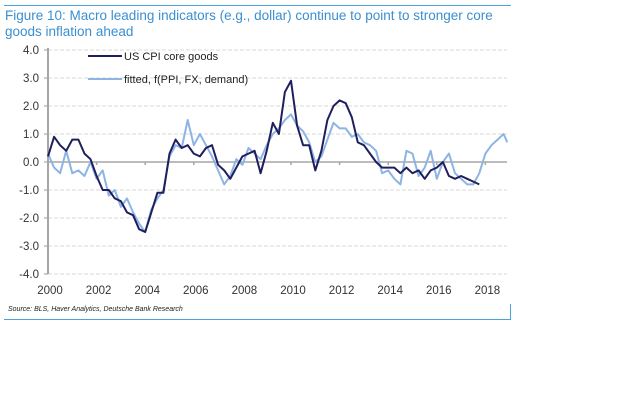 The height and width of the screenshot is (411, 640). I want to click on y-tick-label: 1.0, so click(31, 135).